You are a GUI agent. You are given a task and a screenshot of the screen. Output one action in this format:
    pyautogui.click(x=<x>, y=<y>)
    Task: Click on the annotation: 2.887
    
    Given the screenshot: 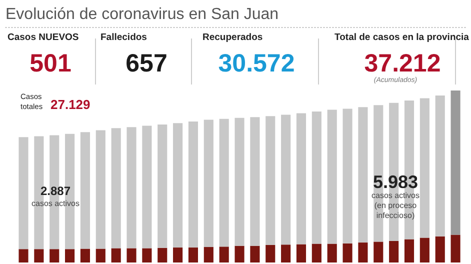 What is the action you would take?
    pyautogui.click(x=55, y=191)
    